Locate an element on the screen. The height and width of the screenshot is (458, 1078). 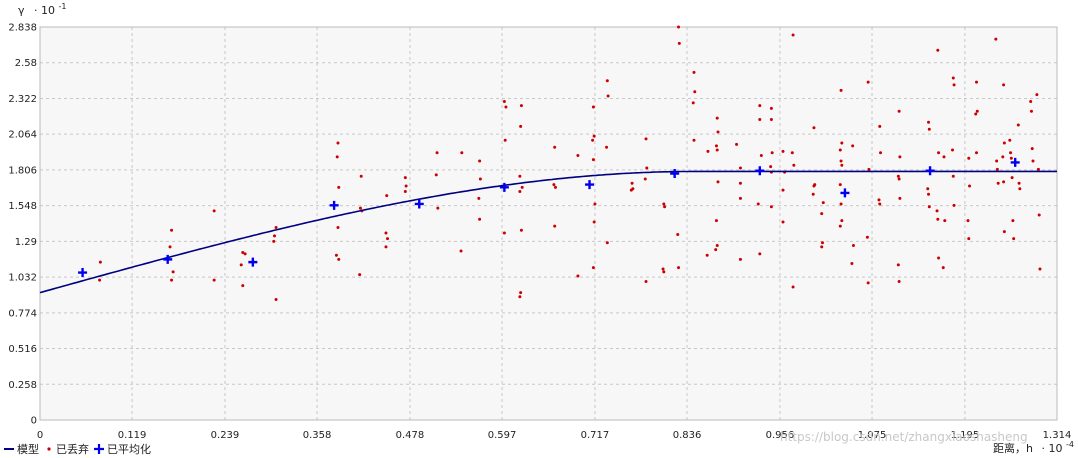
y-tick-label: 1.548 is located at coordinates (22, 206).